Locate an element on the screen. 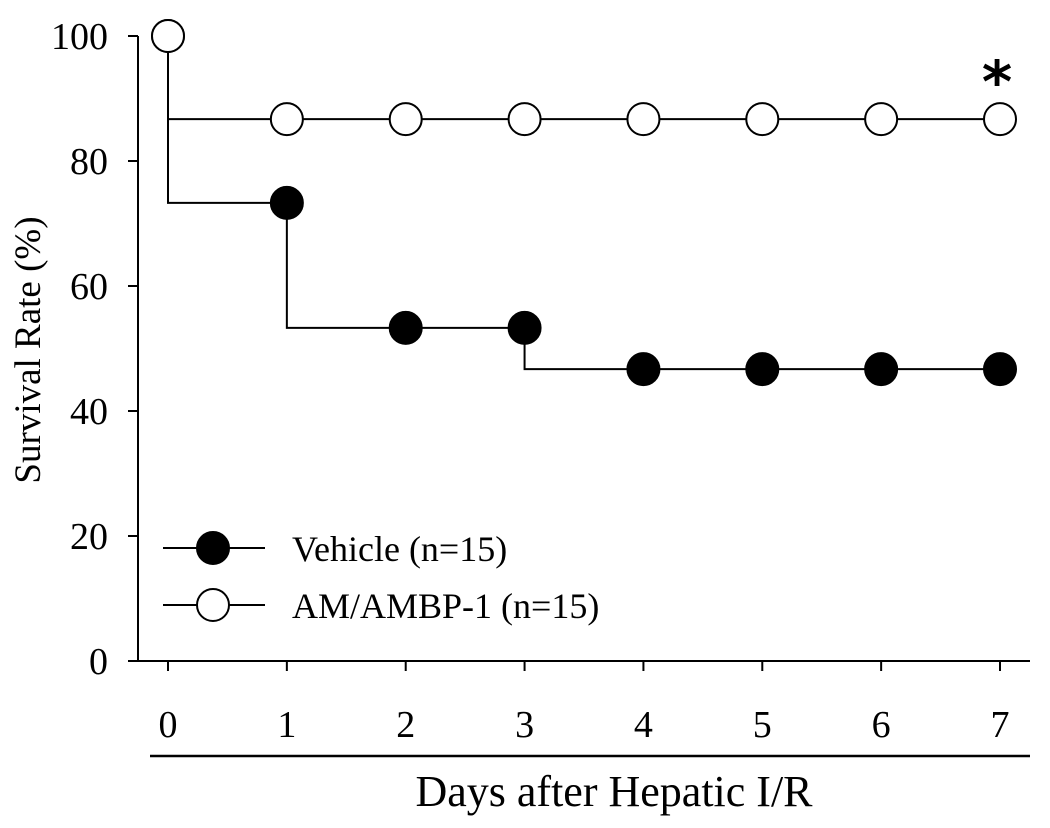 This screenshot has height=828, width=1050. x-tick-label: 5 is located at coordinates (762, 725).